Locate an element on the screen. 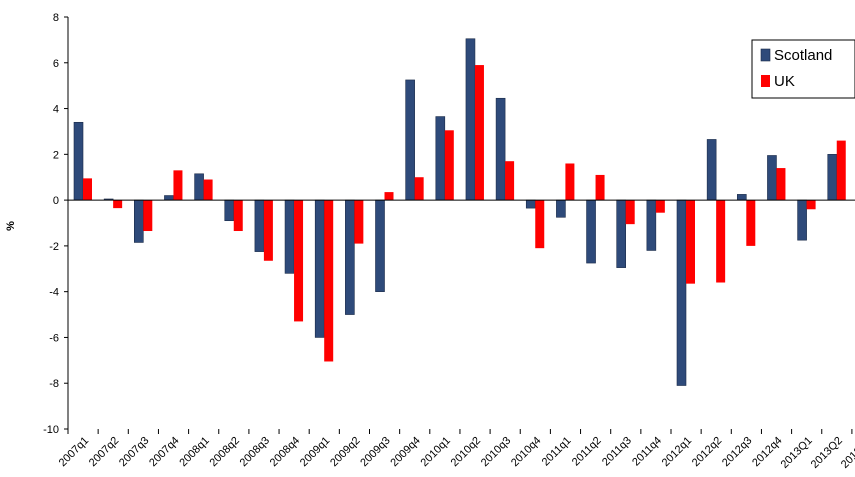 This screenshot has height=477, width=855. bar-scotland-2013q1 is located at coordinates (802, 220).